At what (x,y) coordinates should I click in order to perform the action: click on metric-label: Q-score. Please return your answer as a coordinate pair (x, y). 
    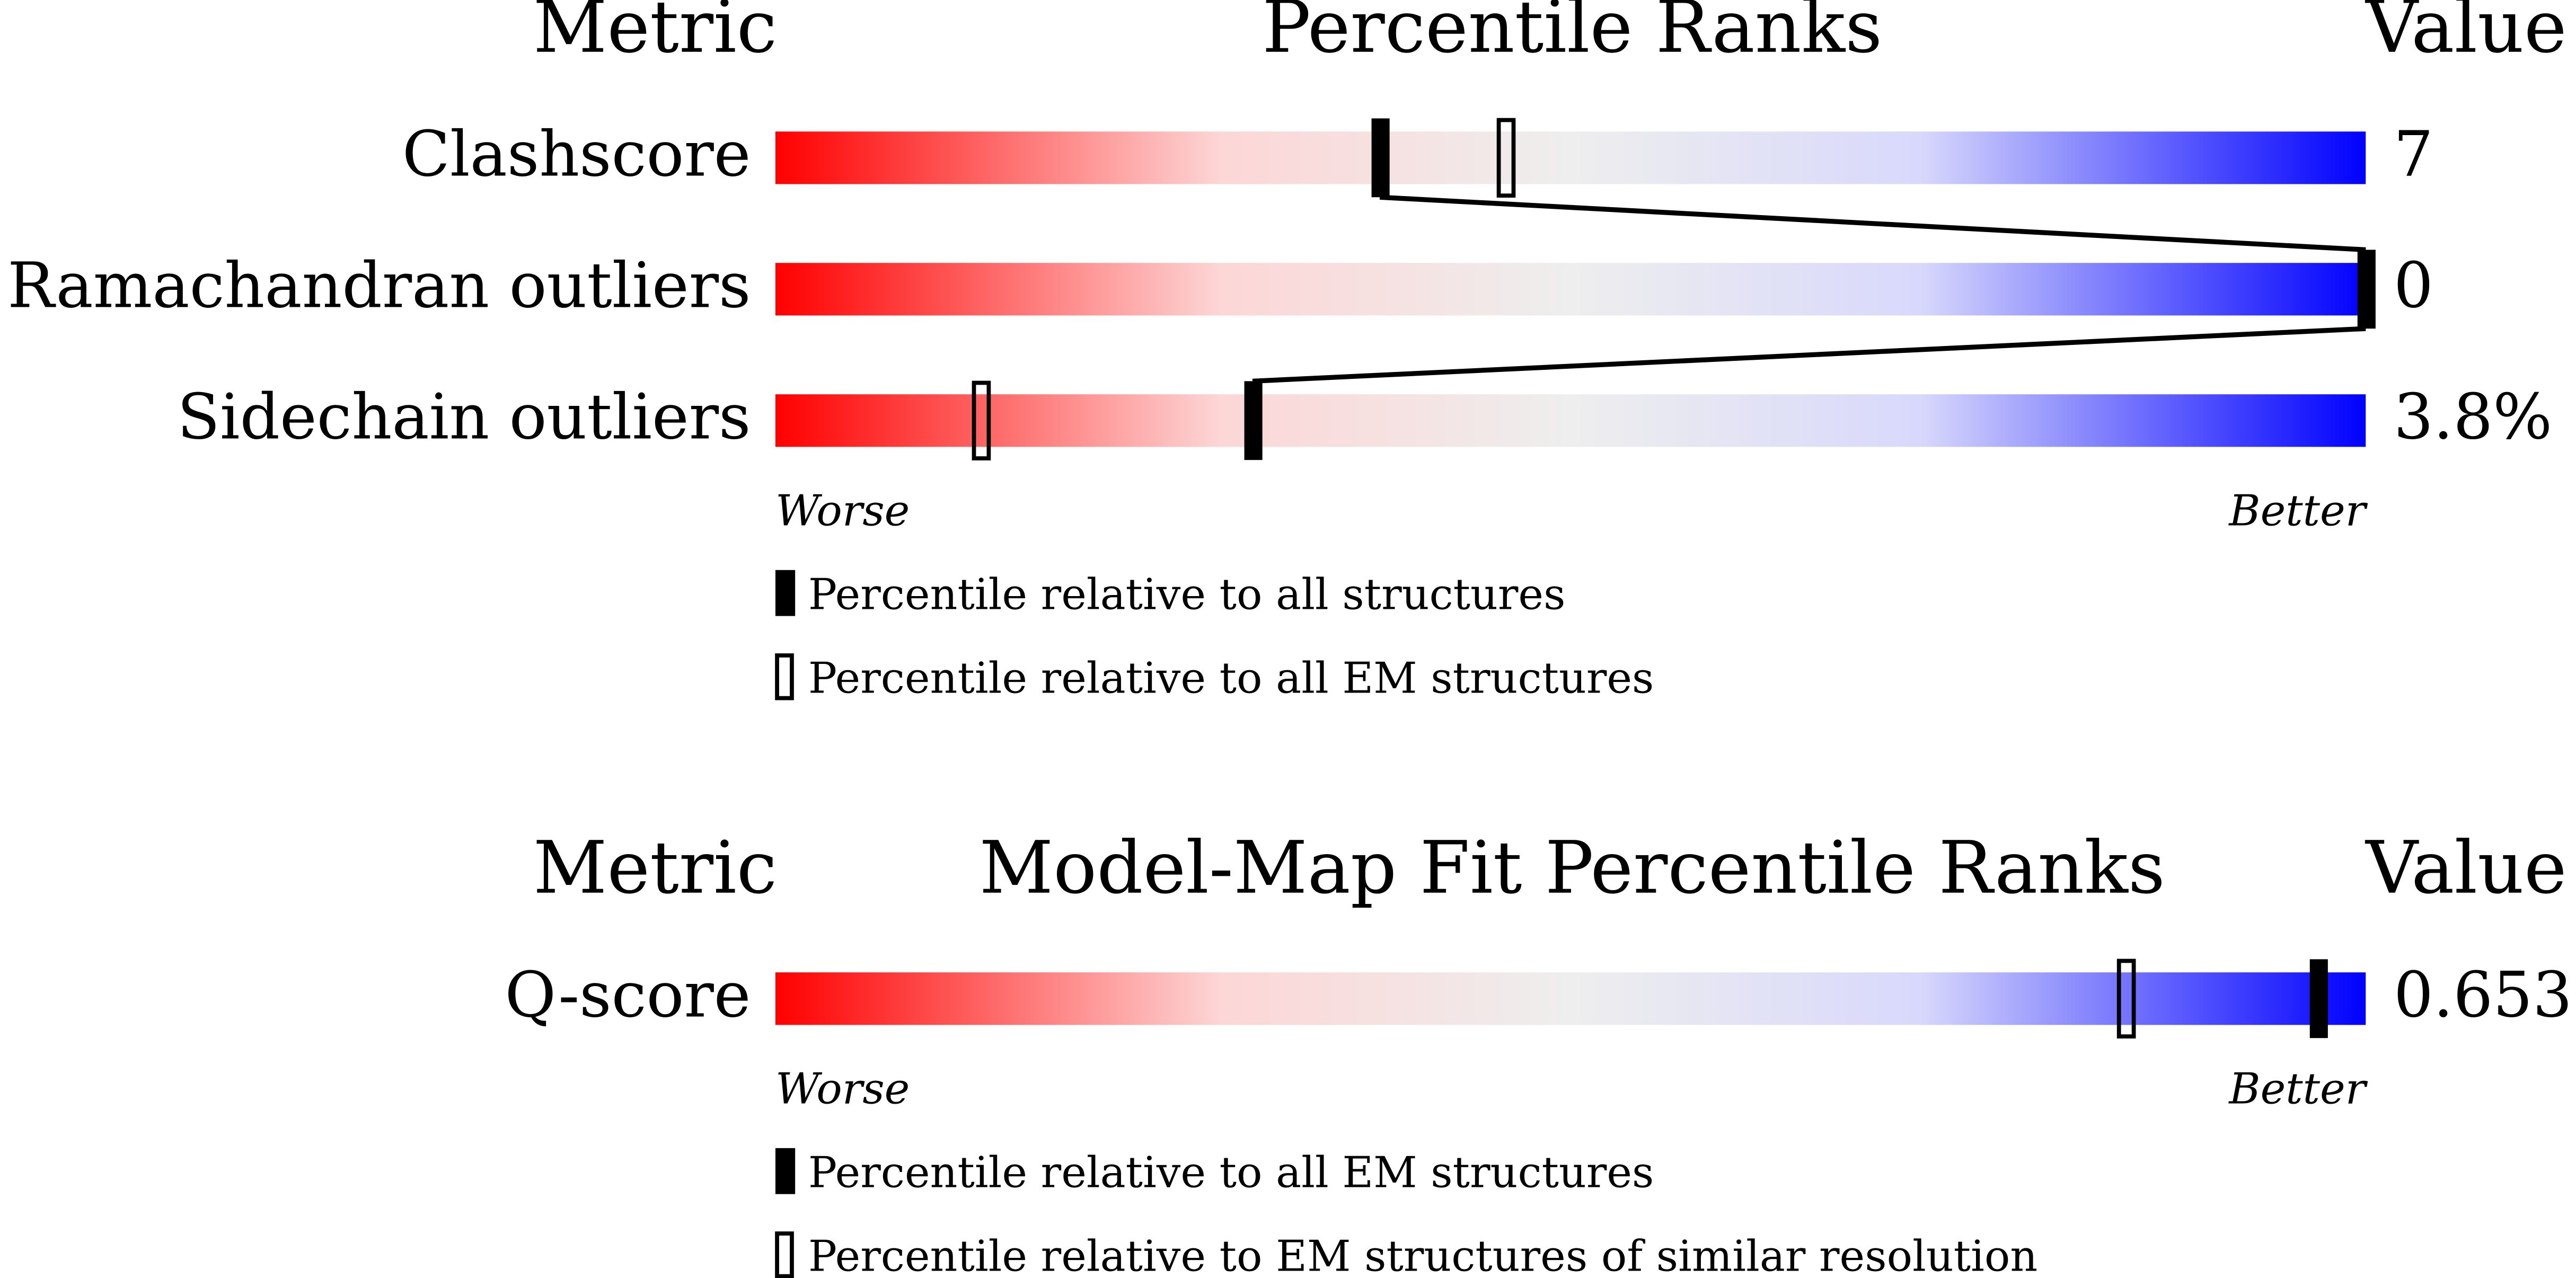
    Looking at the image, I should click on (628, 994).